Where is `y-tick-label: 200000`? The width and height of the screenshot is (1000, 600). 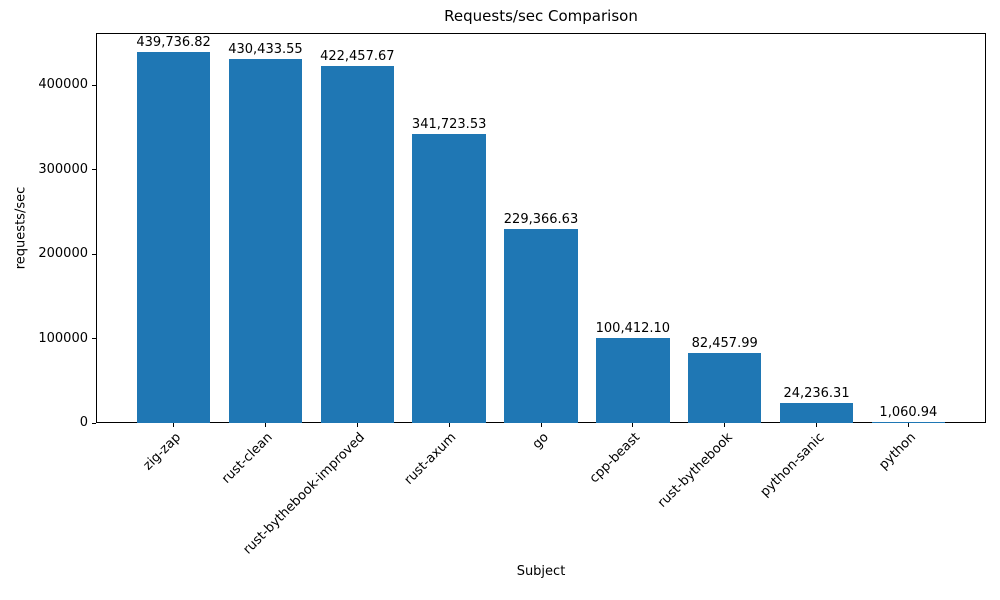 y-tick-label: 200000 is located at coordinates (63, 254).